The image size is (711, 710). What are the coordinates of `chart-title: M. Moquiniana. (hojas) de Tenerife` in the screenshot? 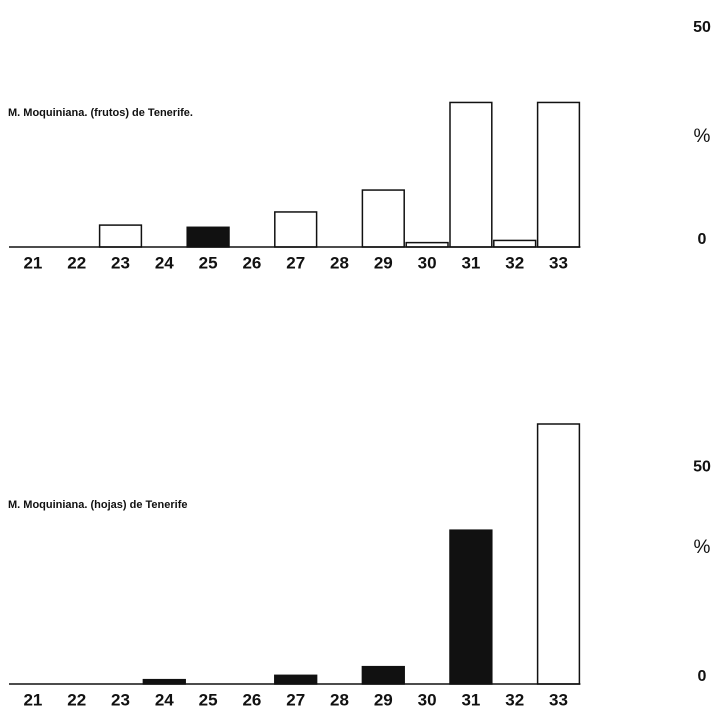 It's located at (97, 505).